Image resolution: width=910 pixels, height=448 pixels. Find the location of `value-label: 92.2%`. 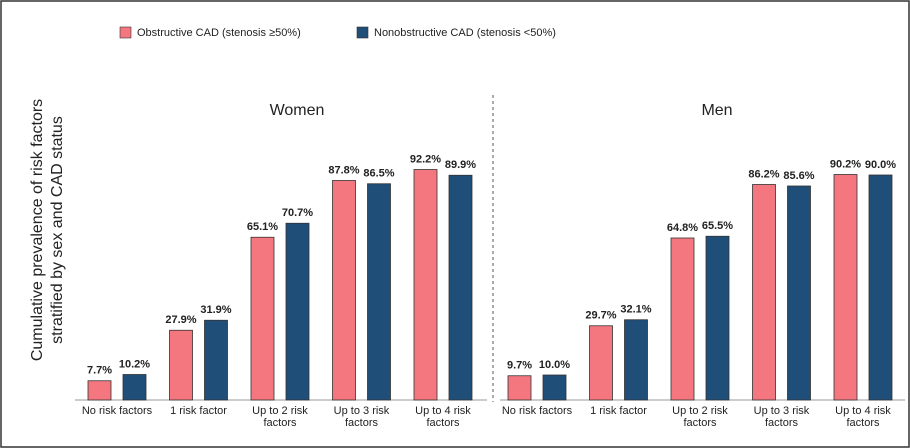

value-label: 92.2% is located at coordinates (425, 159).